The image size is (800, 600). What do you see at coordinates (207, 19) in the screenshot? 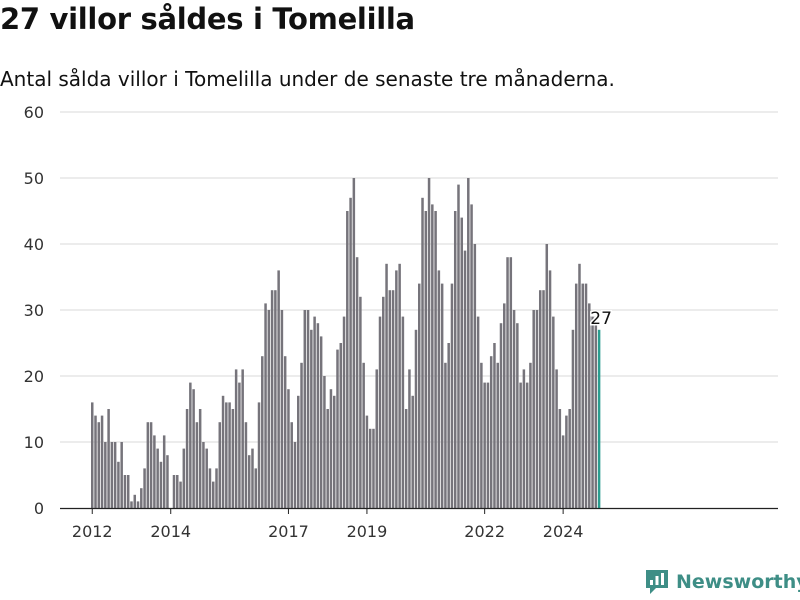
I see `chart-title: 27 villor såldes i Tomelilla` at bounding box center [207, 19].